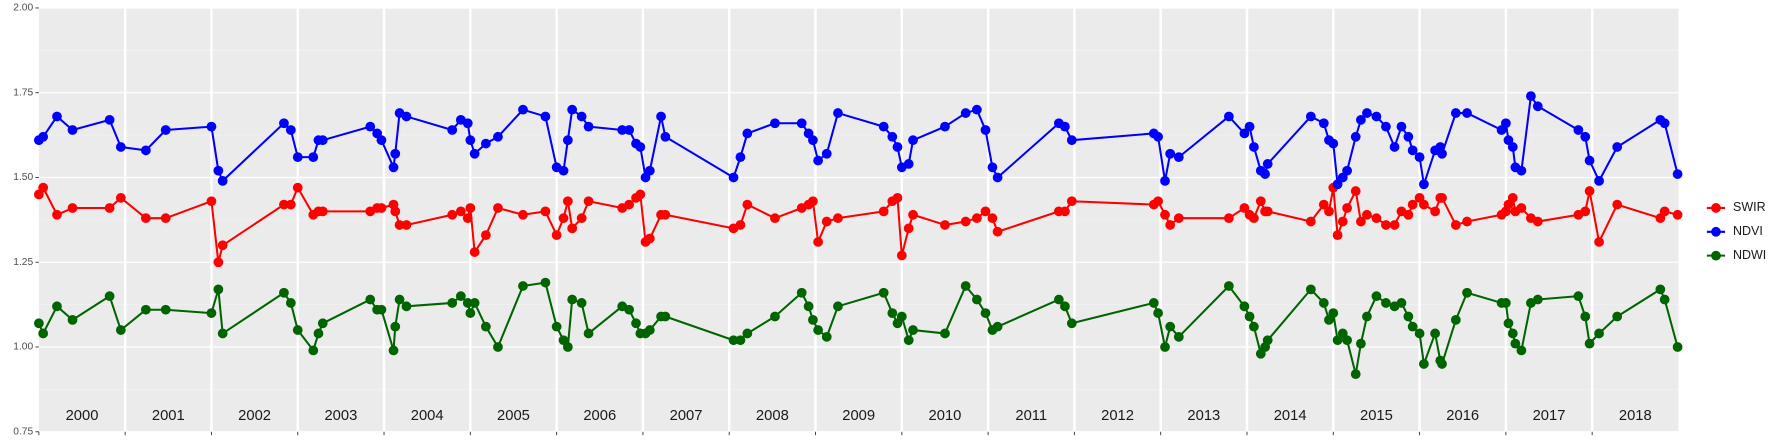 This screenshot has width=1773, height=442. What do you see at coordinates (1117, 416) in the screenshot?
I see `x-tick-label: 2012` at bounding box center [1117, 416].